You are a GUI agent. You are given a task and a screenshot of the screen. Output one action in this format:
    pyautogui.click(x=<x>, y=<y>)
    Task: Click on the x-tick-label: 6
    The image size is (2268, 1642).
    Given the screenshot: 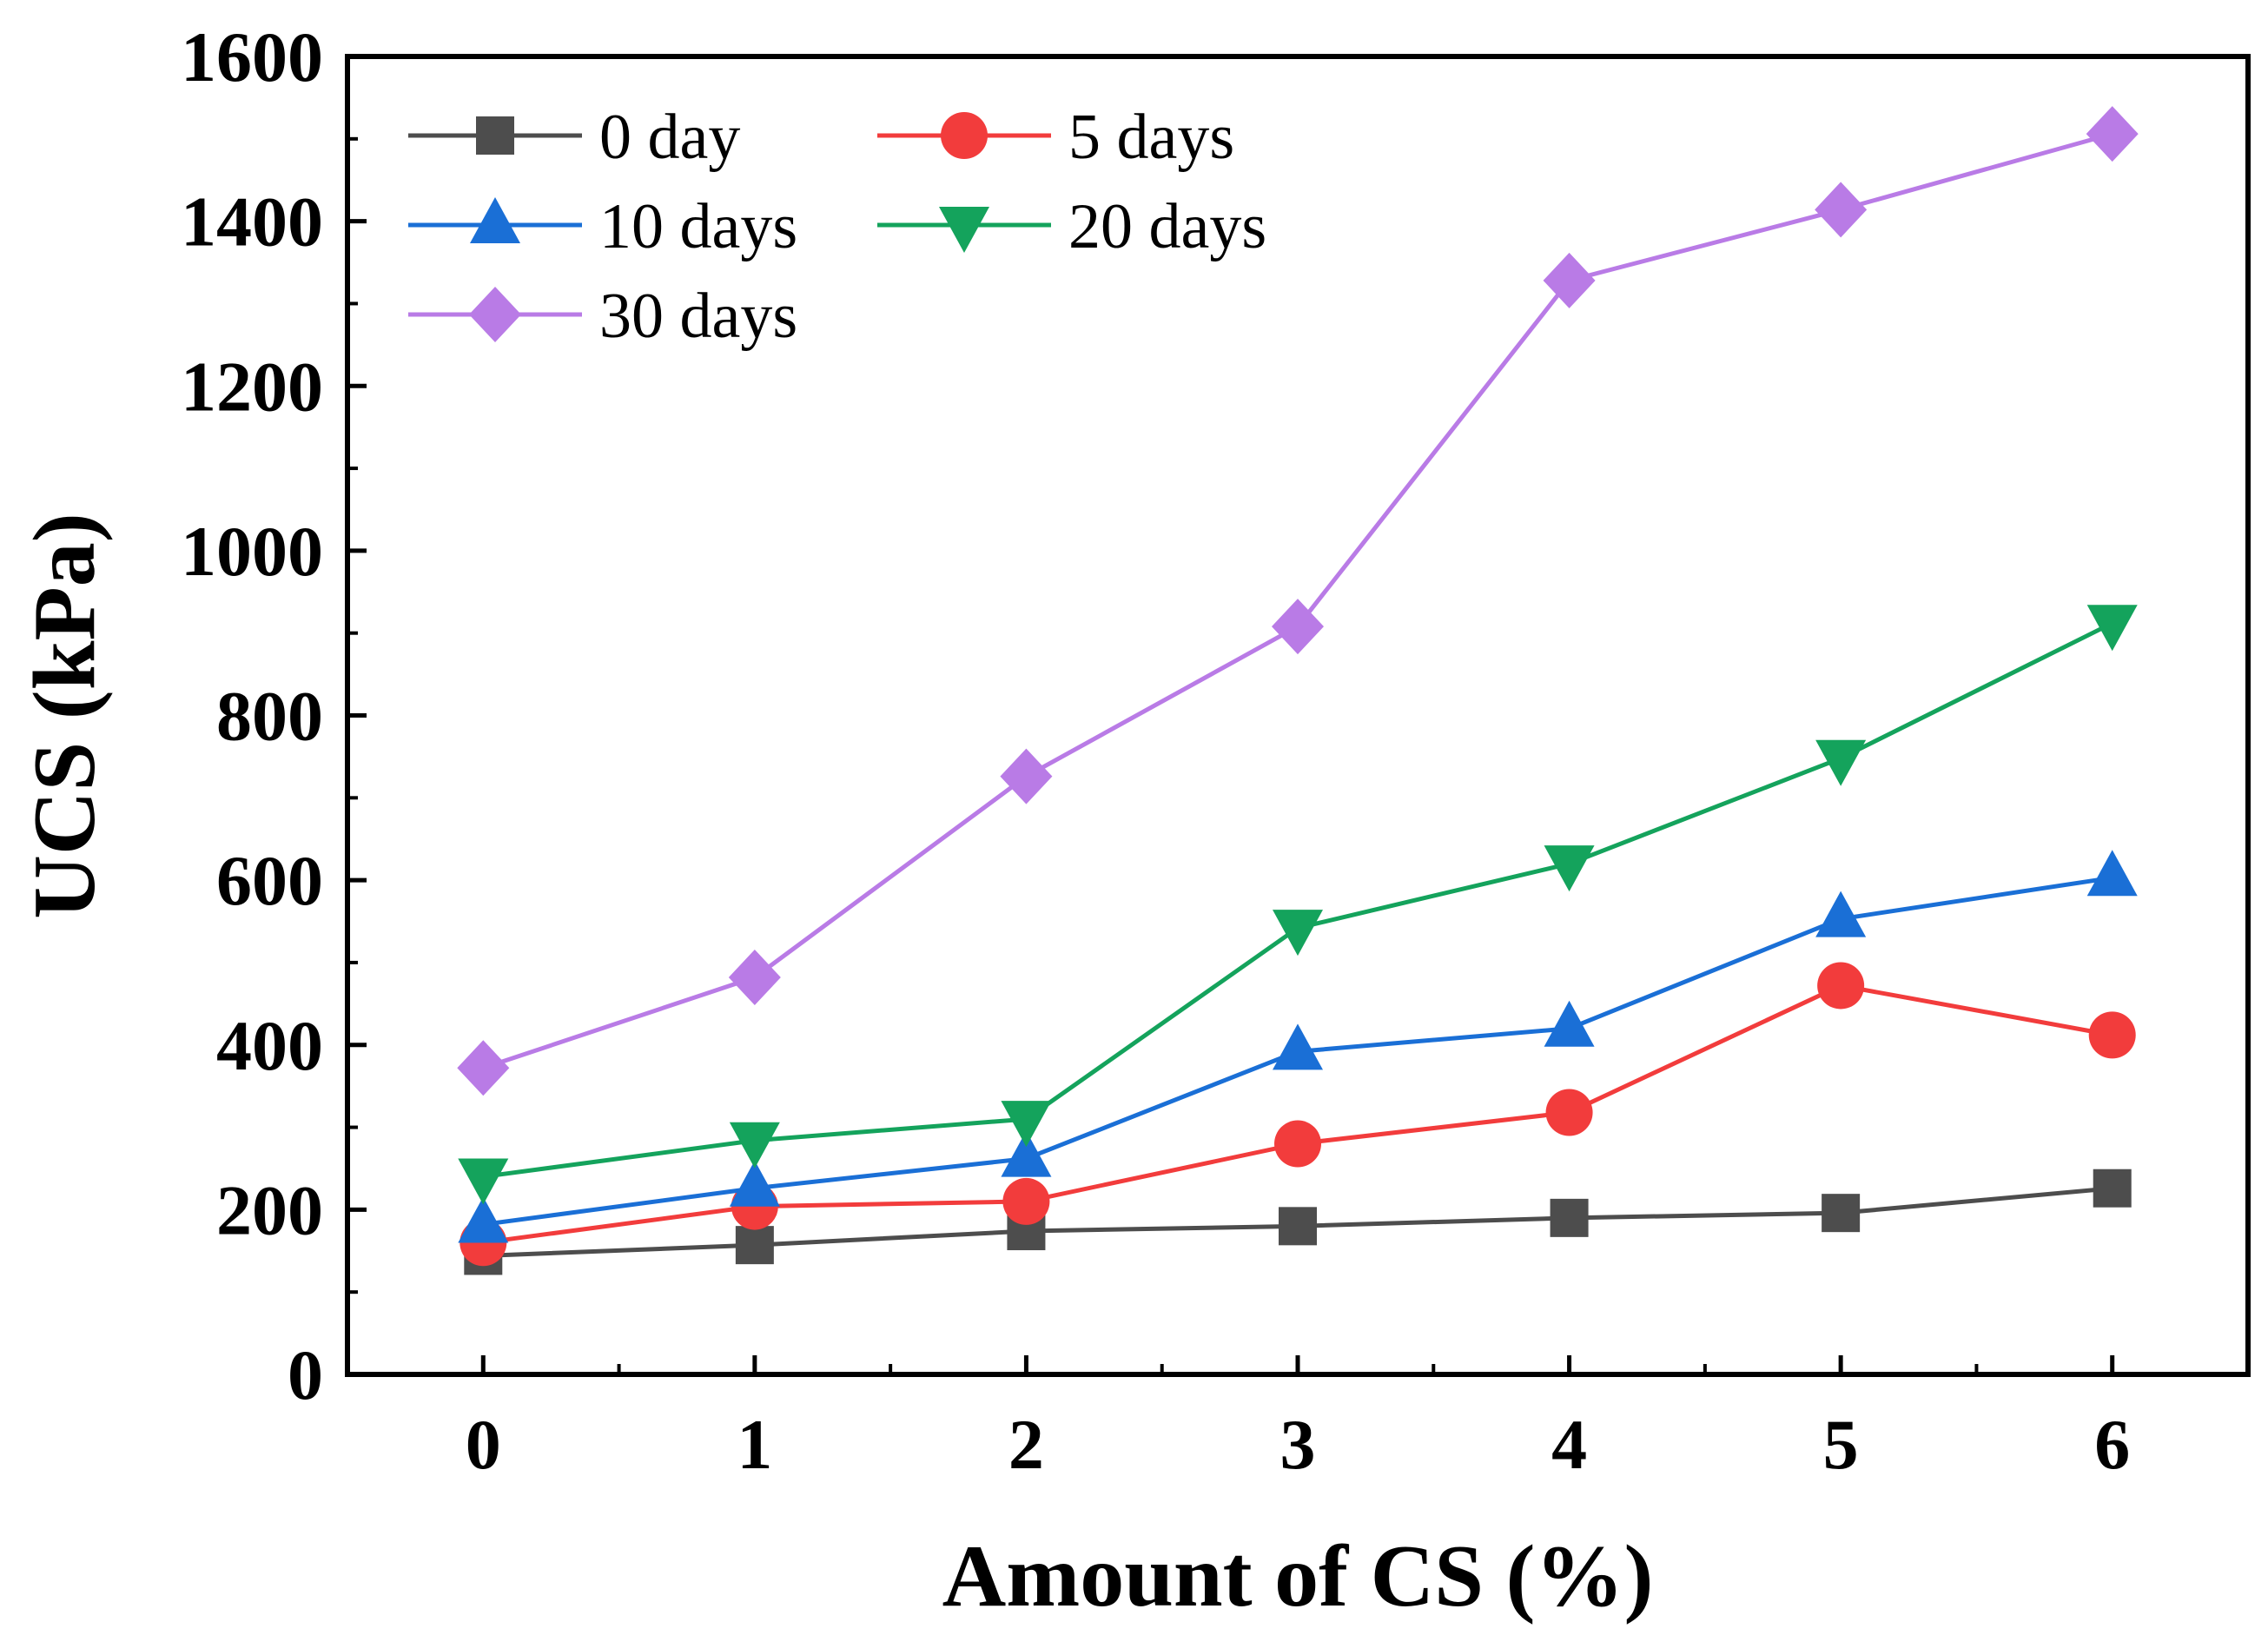 What is the action you would take?
    pyautogui.click(x=2112, y=1444)
    